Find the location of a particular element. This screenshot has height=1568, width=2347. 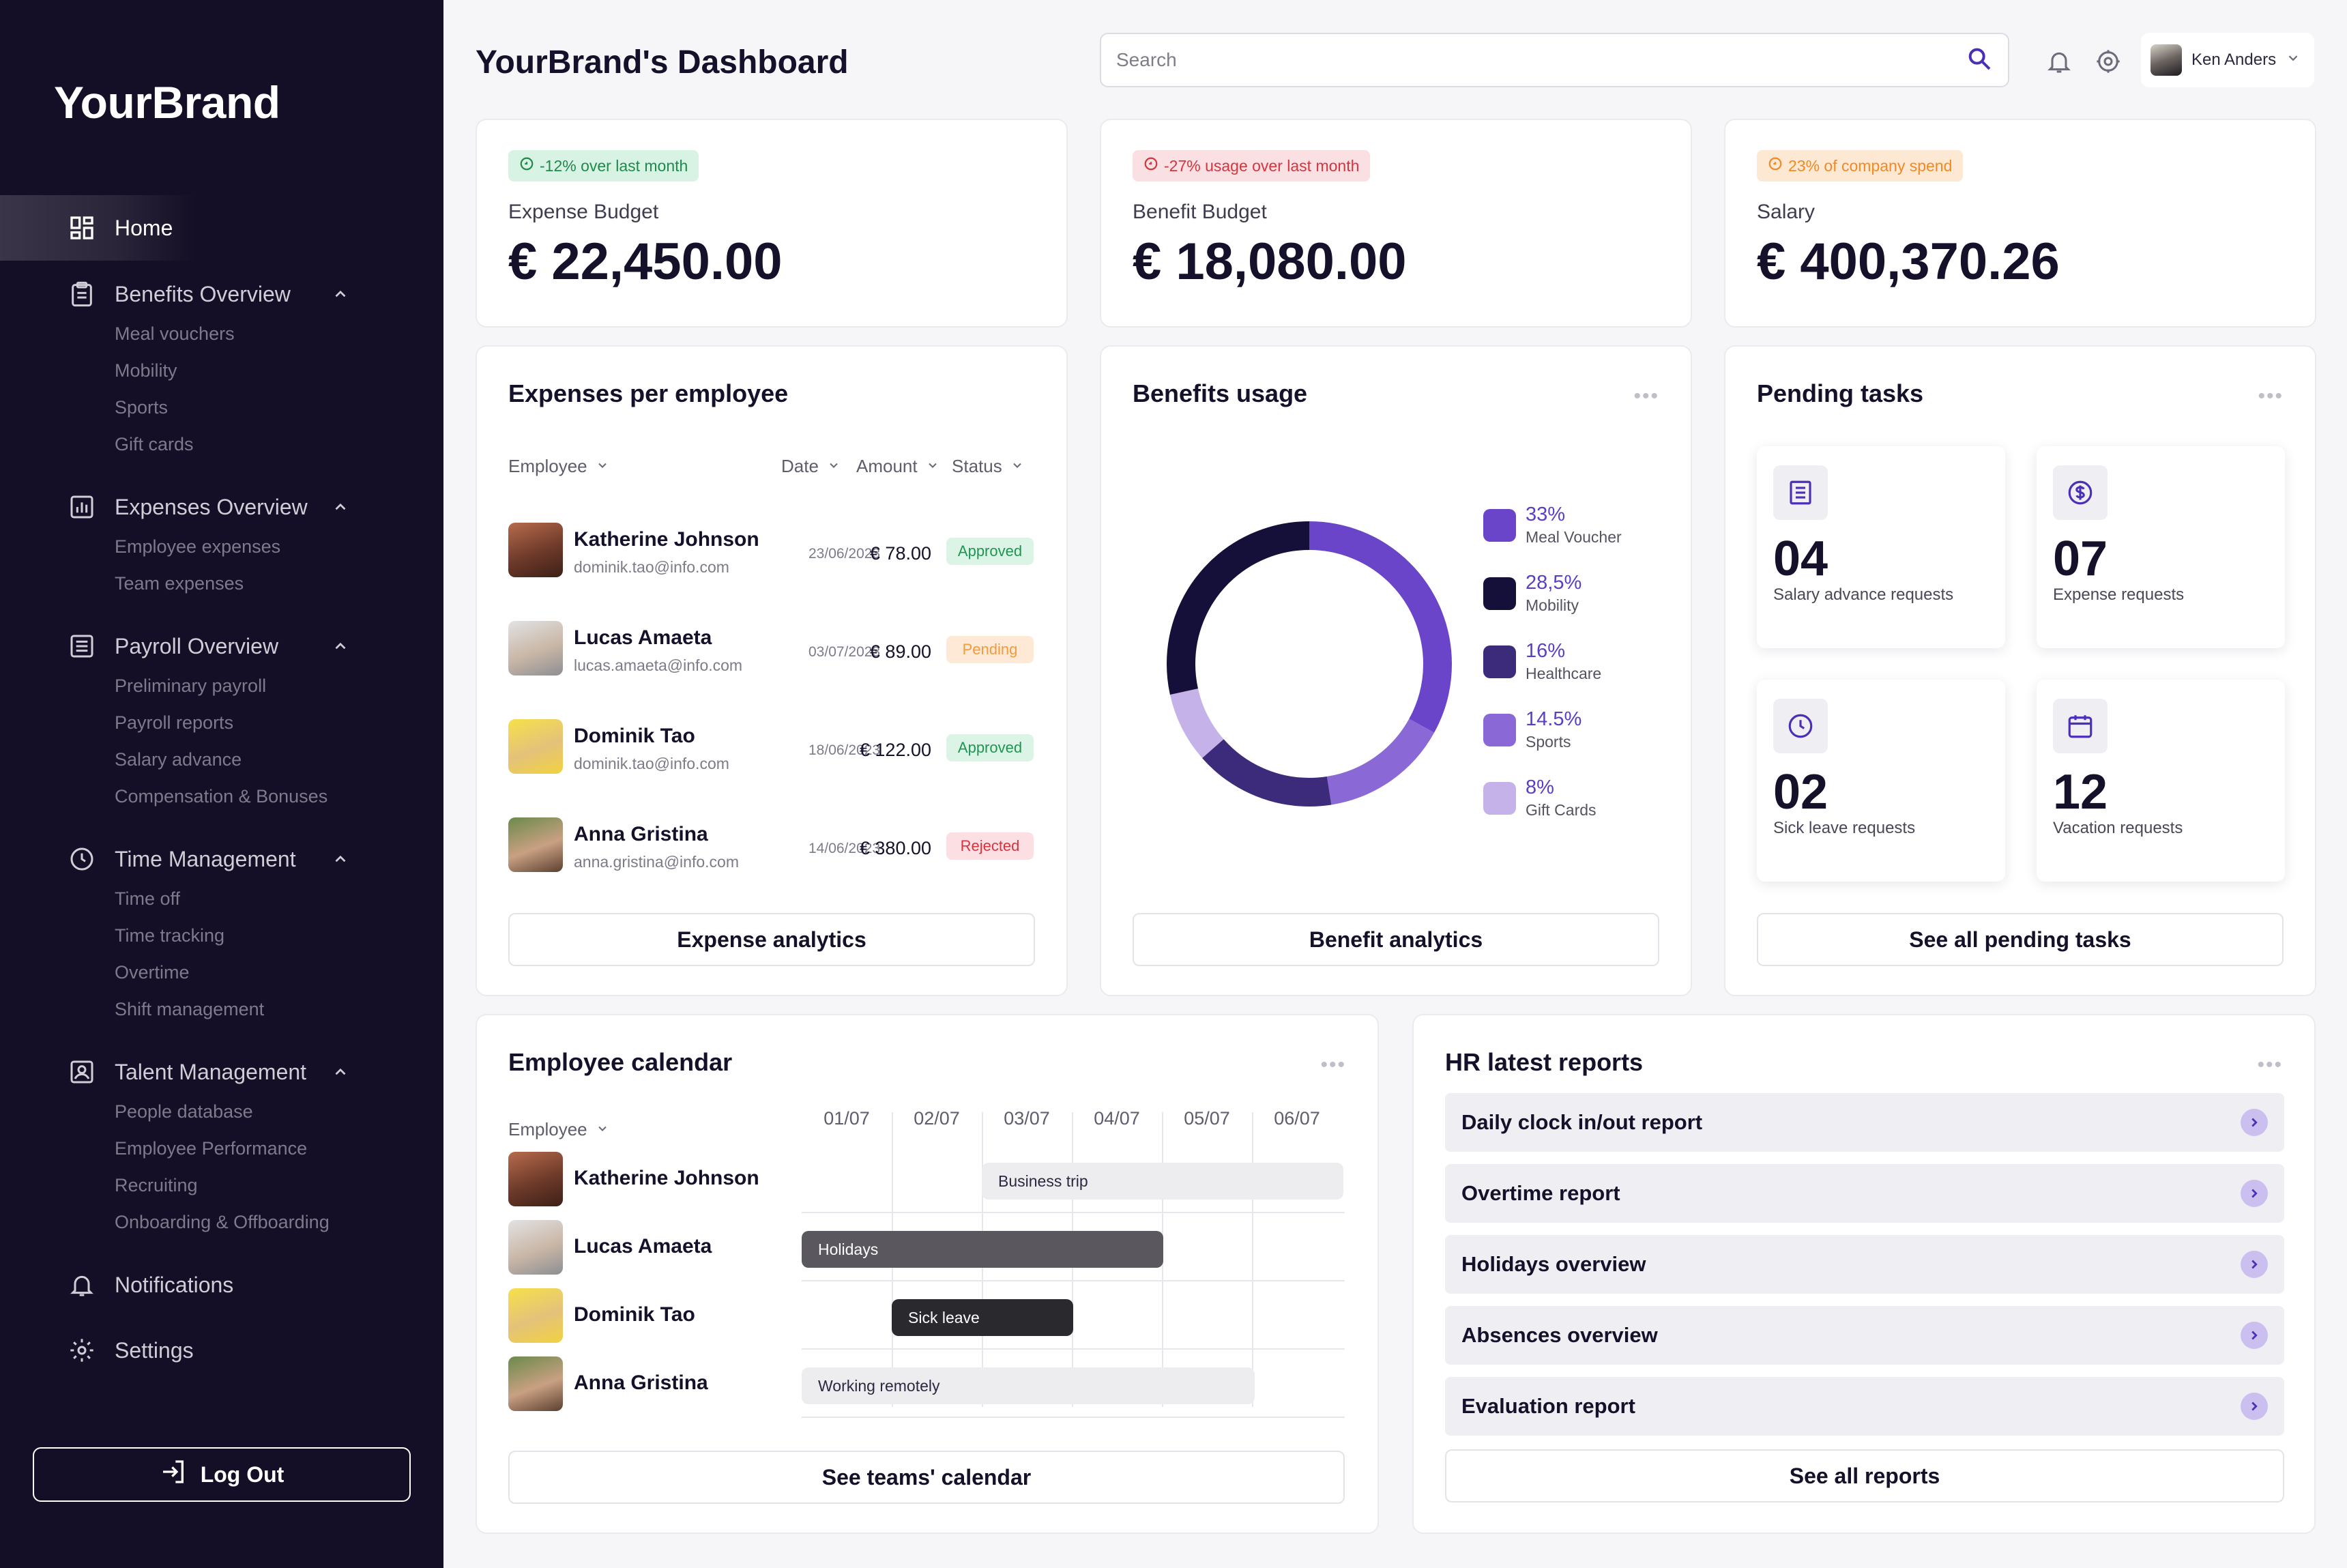

calendar-event: Holidays is located at coordinates (982, 1249).